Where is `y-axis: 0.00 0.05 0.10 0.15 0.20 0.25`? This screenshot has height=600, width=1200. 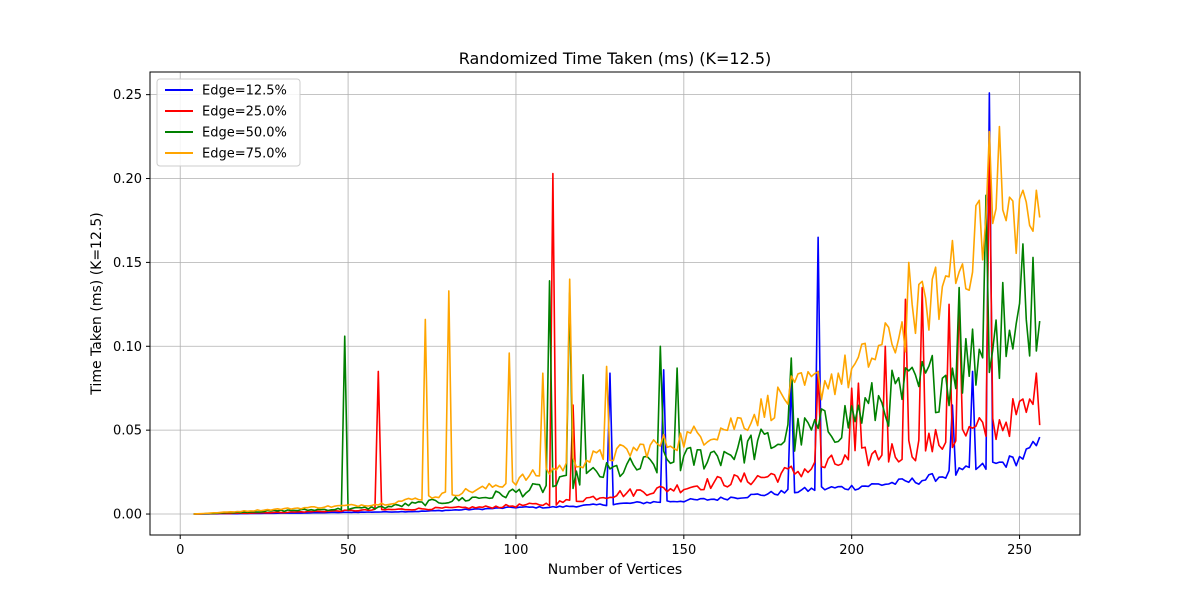 y-axis: 0.00 0.05 0.10 0.15 0.20 0.25 is located at coordinates (131, 305).